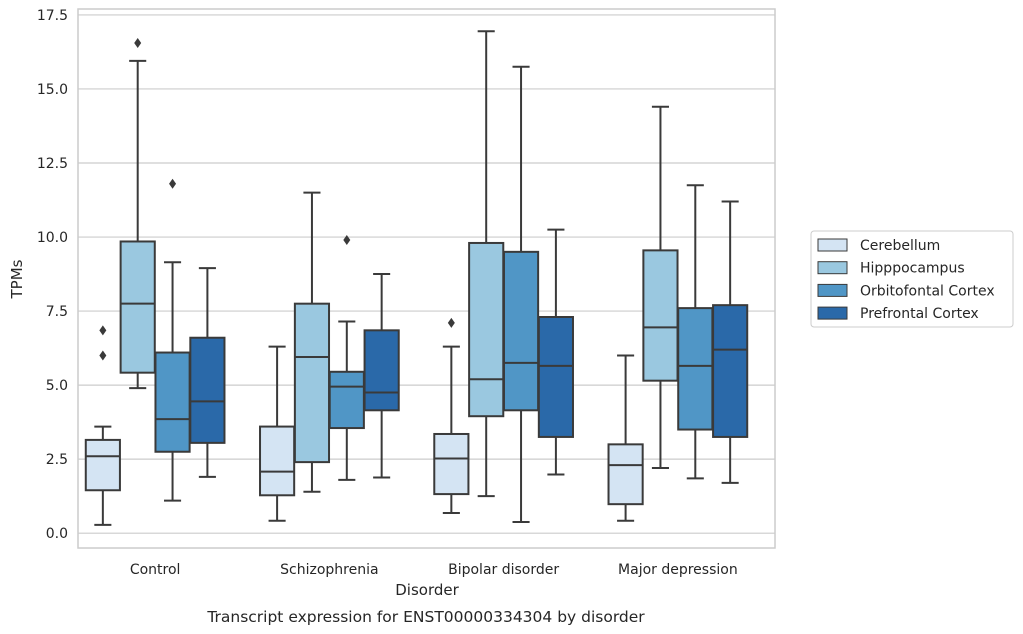 This screenshot has width=1023, height=634. I want to click on legend-label: Cerebellum, so click(900, 246).